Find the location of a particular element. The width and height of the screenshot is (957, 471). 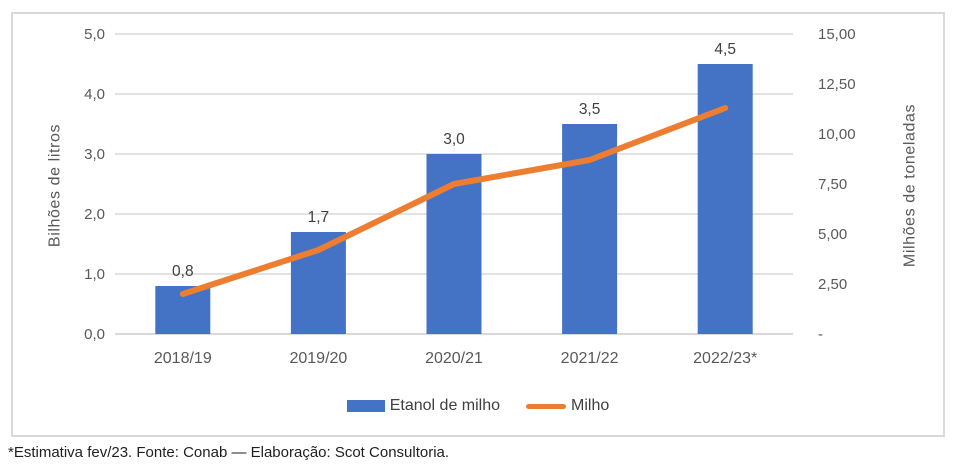

left-tick-label: 2,0 is located at coordinates (94, 214).